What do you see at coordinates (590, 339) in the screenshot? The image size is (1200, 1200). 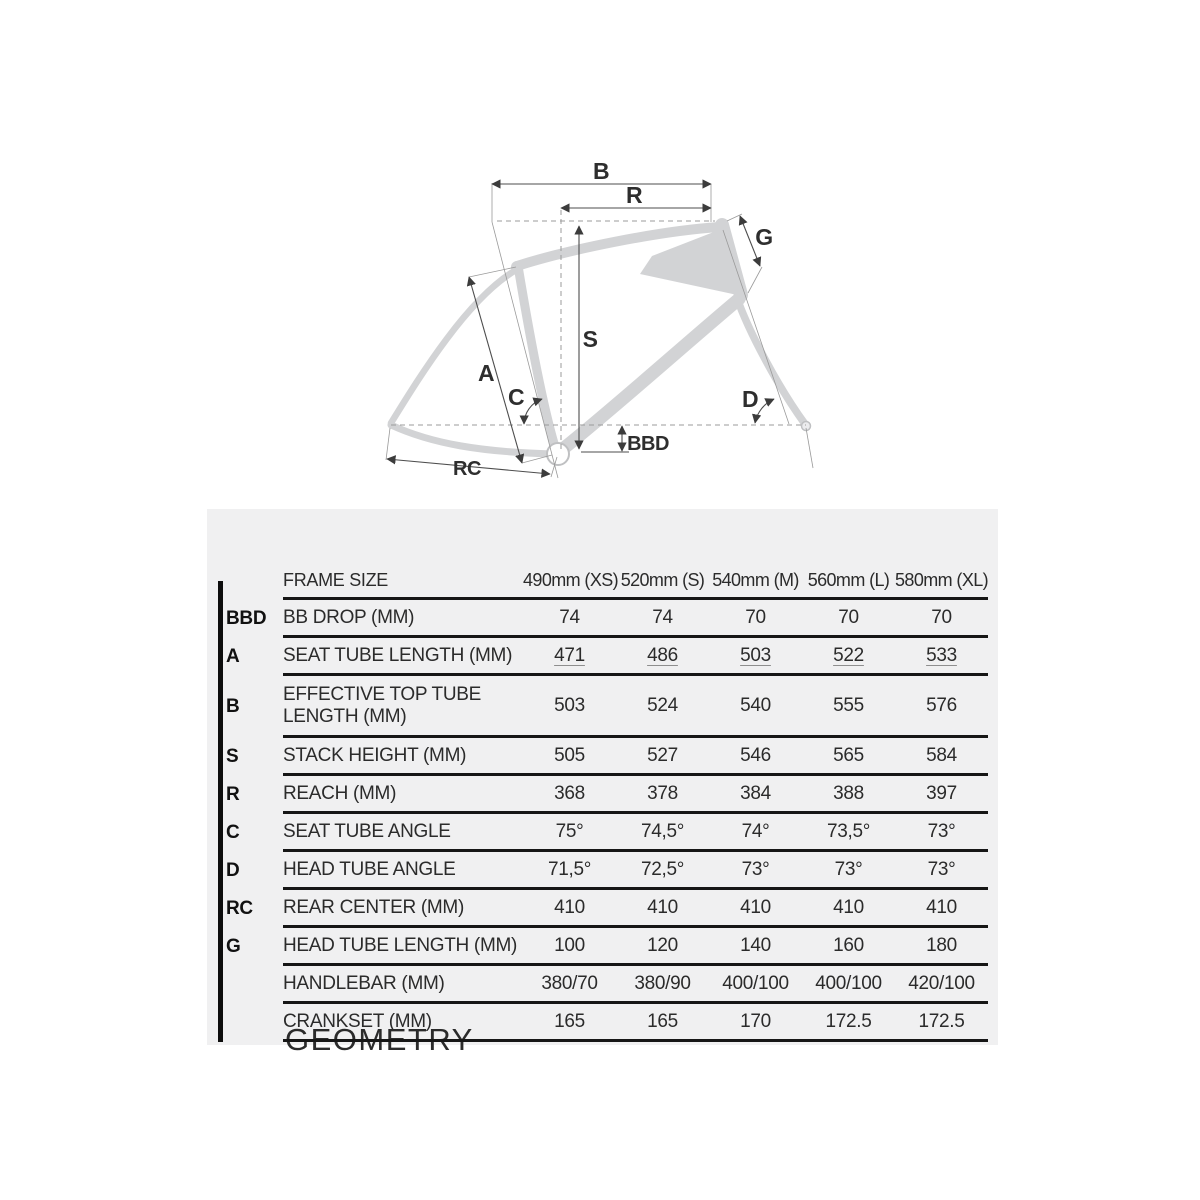 I see `dim-label-stack: S` at bounding box center [590, 339].